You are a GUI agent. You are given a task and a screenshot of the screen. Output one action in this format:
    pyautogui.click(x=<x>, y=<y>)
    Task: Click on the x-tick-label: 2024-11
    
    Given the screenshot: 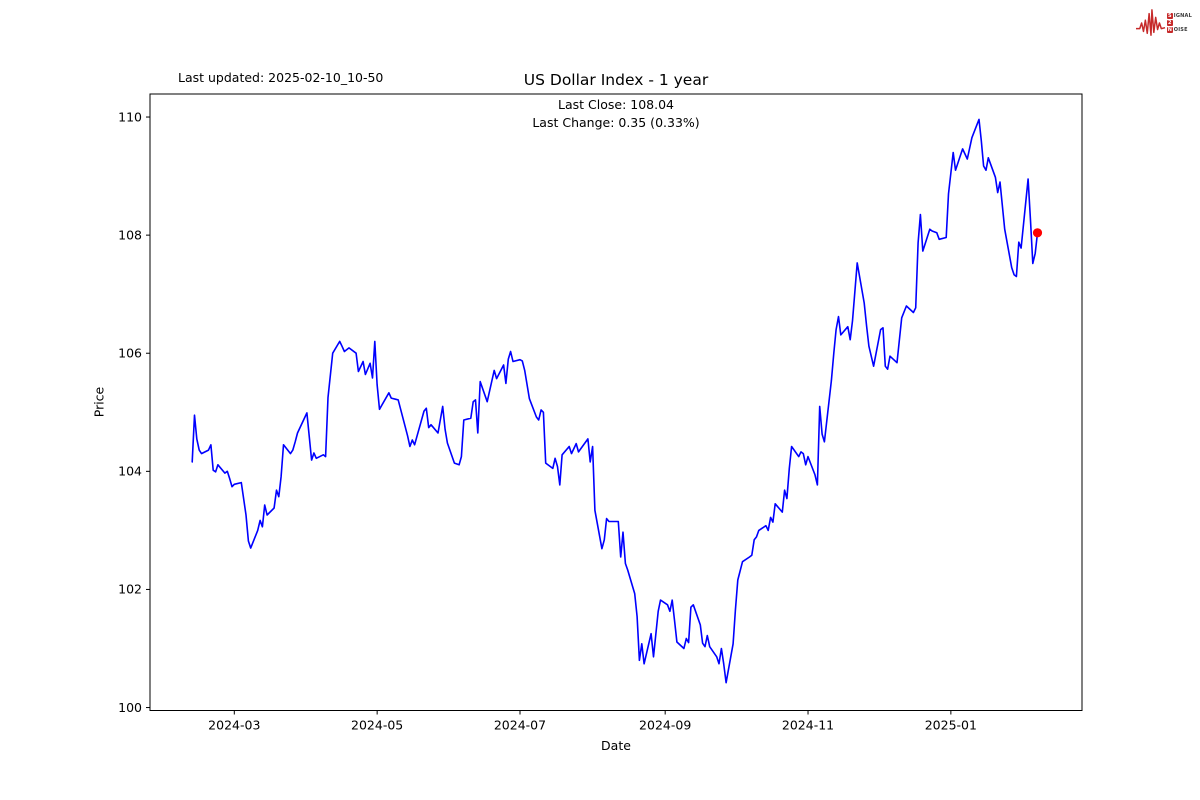 What is the action you would take?
    pyautogui.click(x=808, y=725)
    